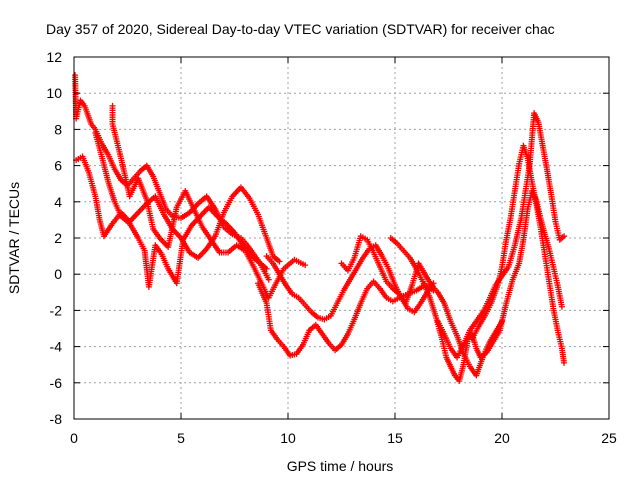 The width and height of the screenshot is (640, 480). Describe the element at coordinates (74, 438) in the screenshot. I see `x-tick-label: 0` at that location.